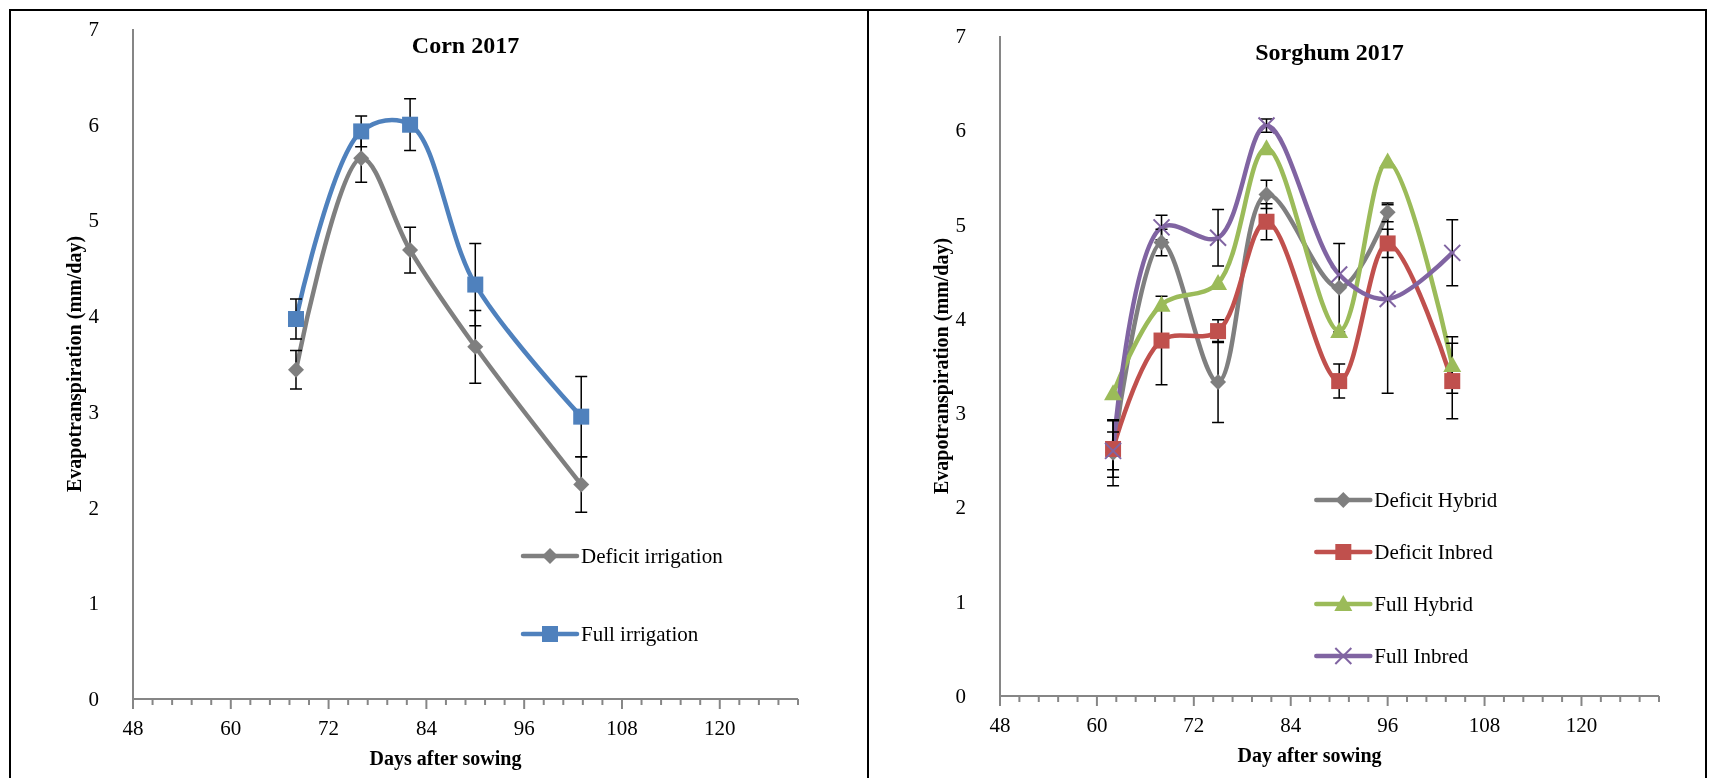  I want to click on x-axis-title: Days after sowing, so click(445, 758).